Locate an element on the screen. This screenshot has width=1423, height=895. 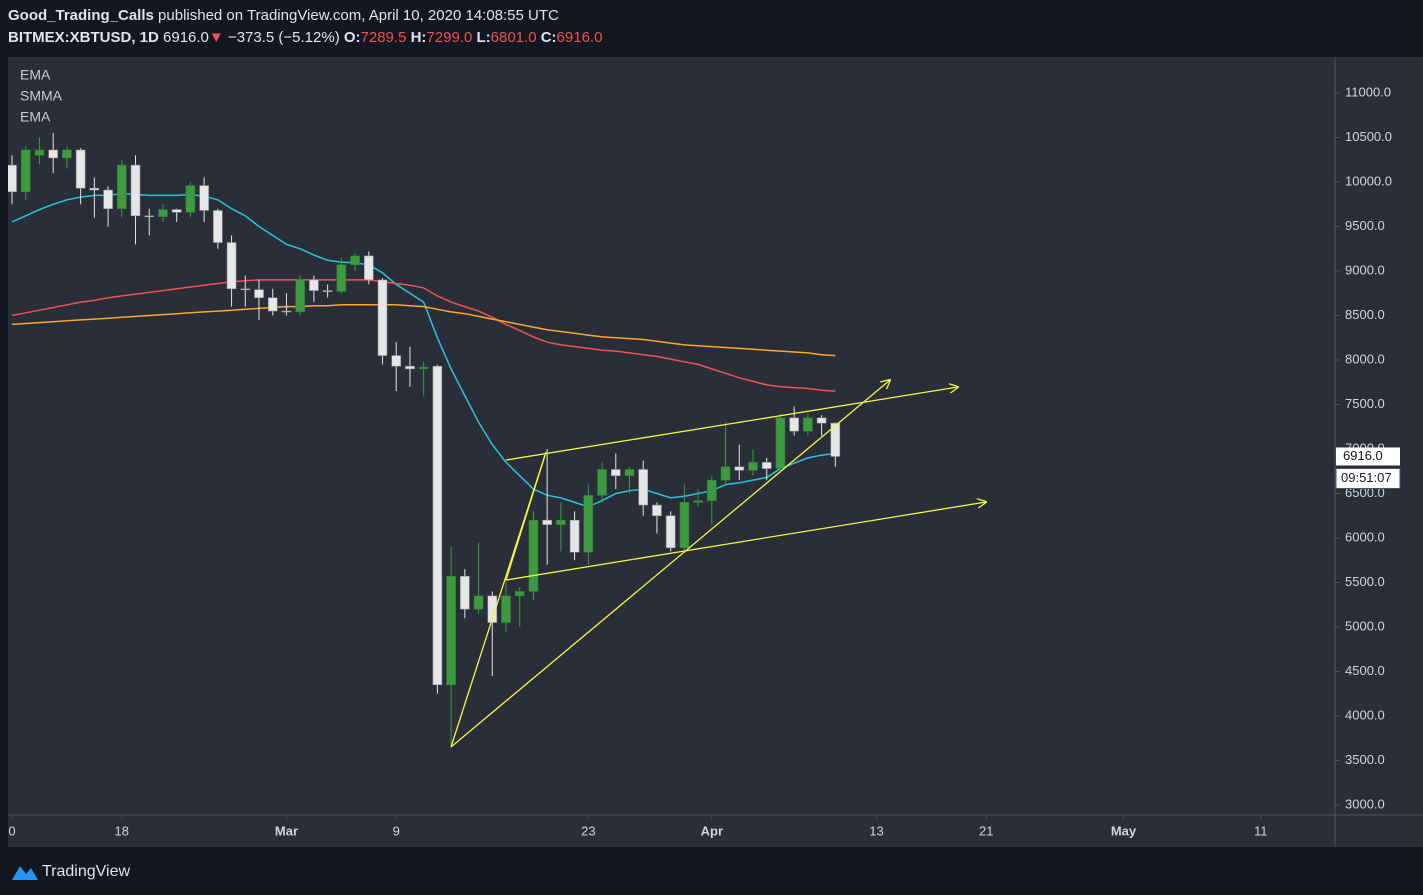
logo: TradingView is located at coordinates (71, 871).